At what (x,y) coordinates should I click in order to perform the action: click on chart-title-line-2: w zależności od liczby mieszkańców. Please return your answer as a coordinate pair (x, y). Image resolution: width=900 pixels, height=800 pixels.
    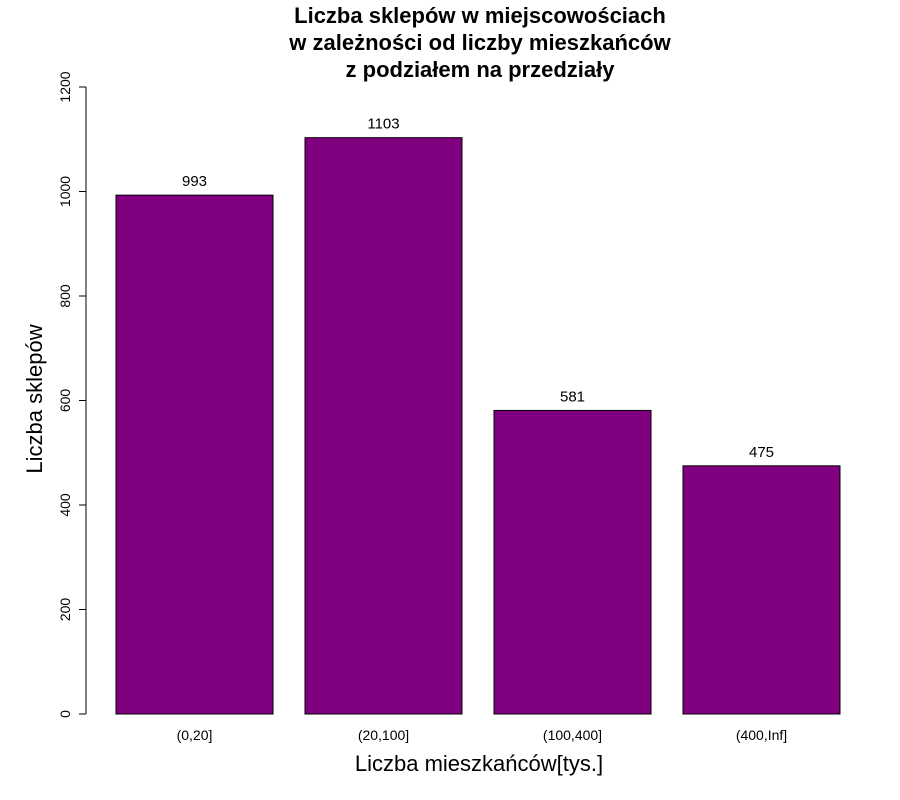
    Looking at the image, I should click on (479, 42).